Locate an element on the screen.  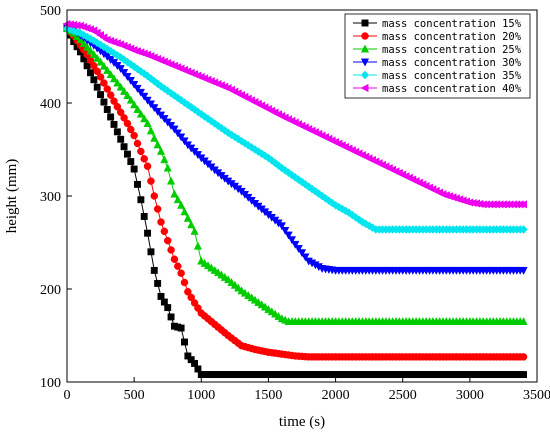
legend-label: mass concentration 30% is located at coordinates (452, 63).